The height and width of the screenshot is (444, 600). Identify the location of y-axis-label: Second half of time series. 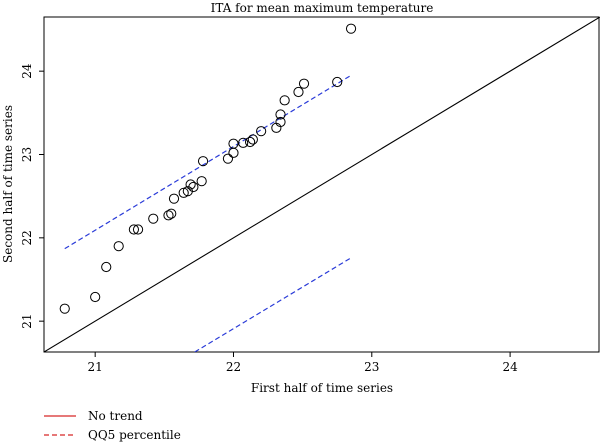
(8, 184).